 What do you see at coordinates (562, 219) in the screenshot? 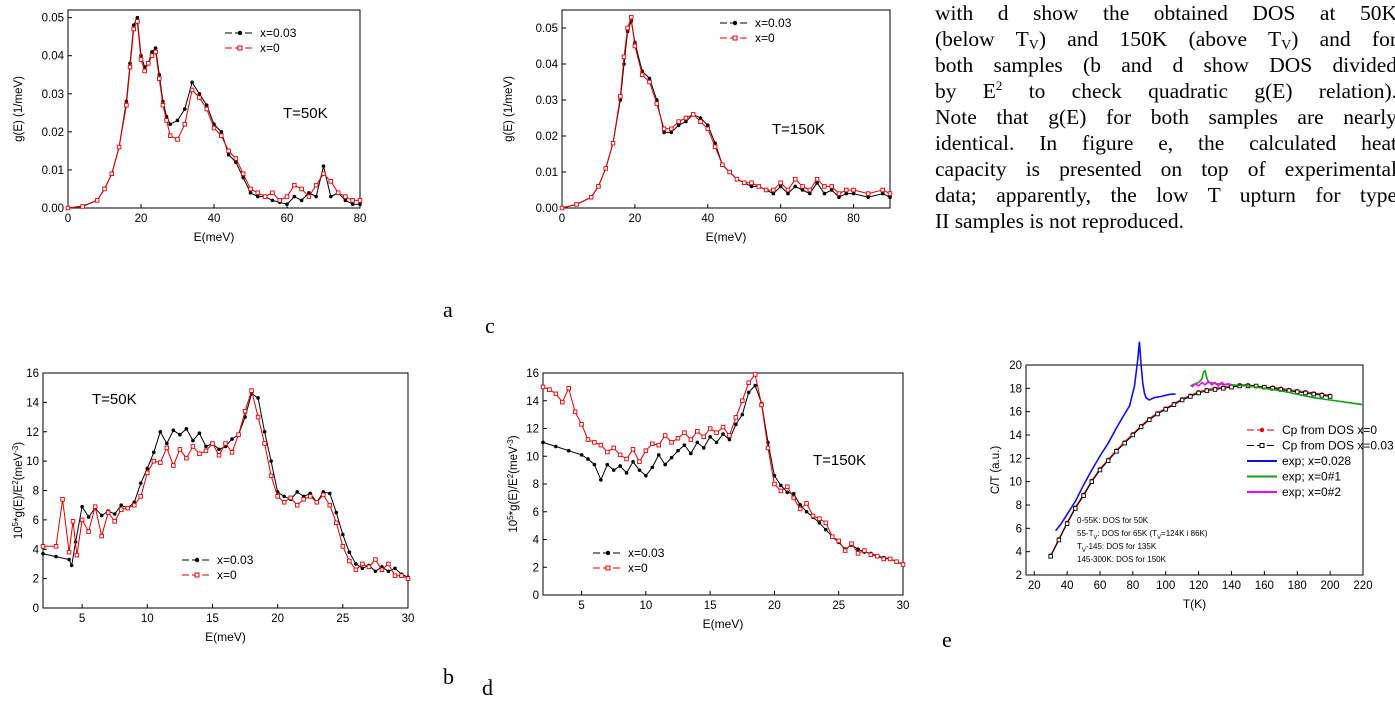
I see `x-tick-label: 0` at bounding box center [562, 219].